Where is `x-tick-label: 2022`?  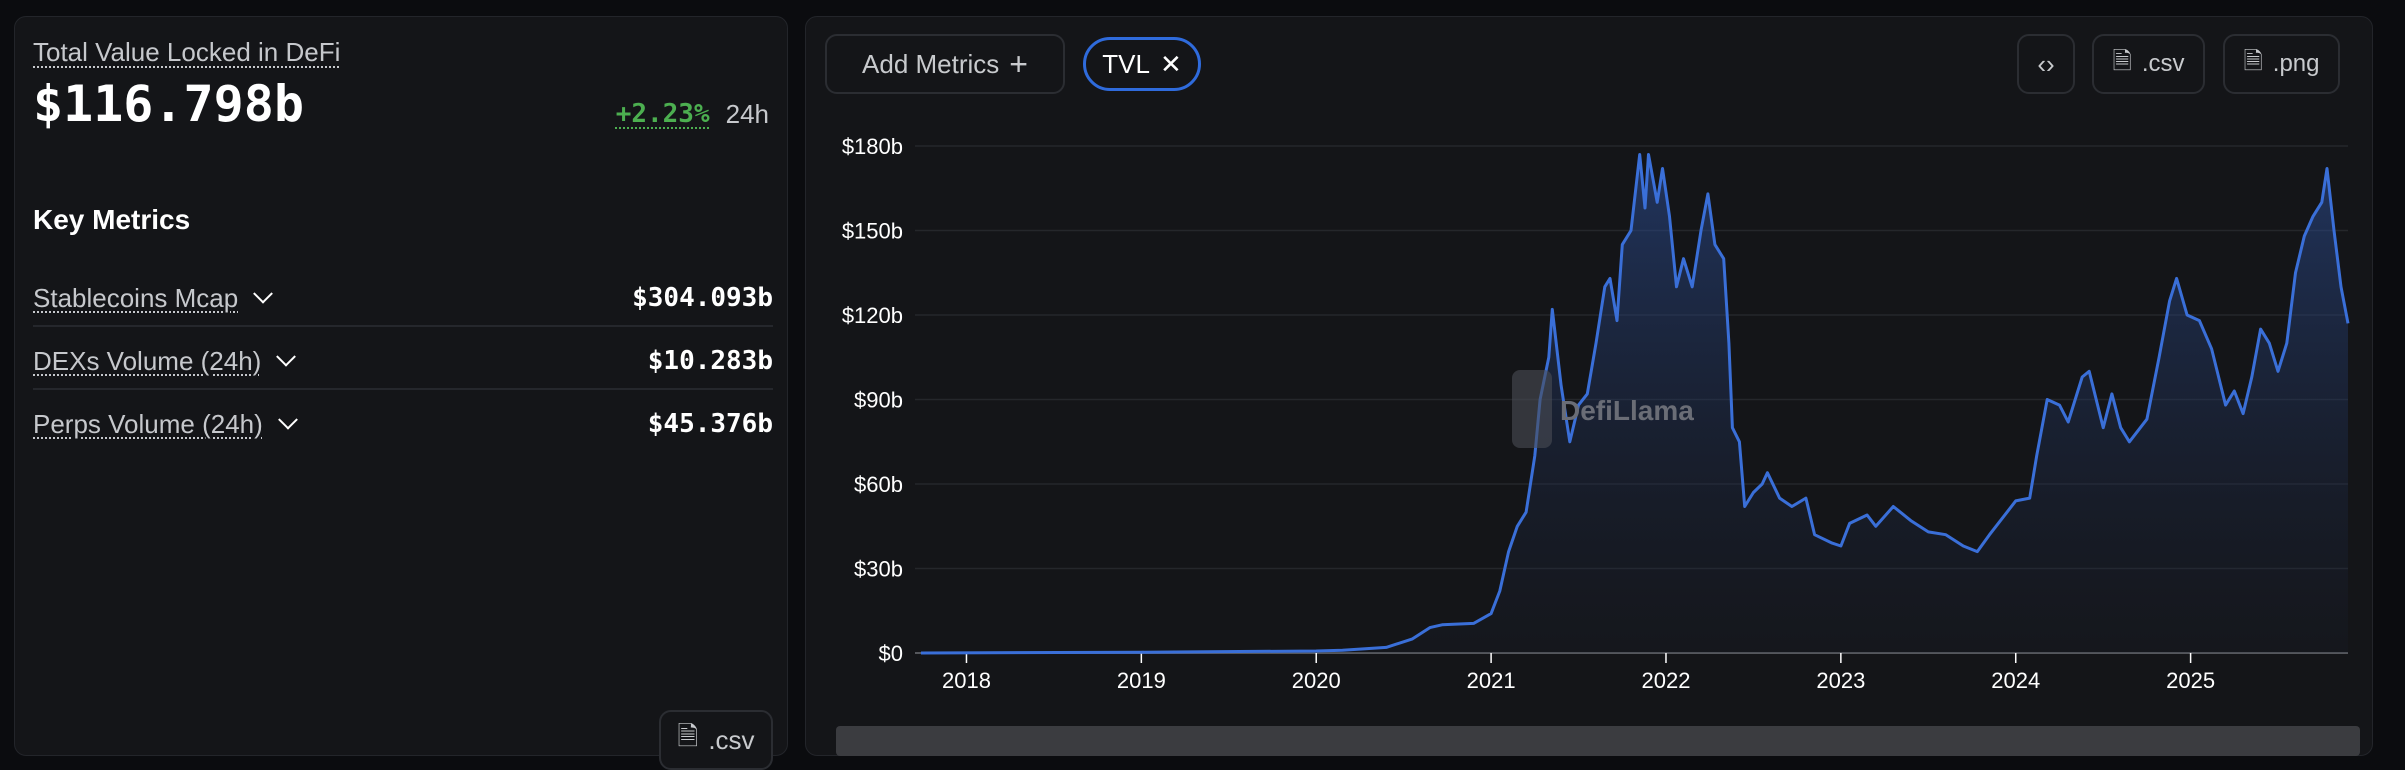 x-tick-label: 2022 is located at coordinates (1666, 680).